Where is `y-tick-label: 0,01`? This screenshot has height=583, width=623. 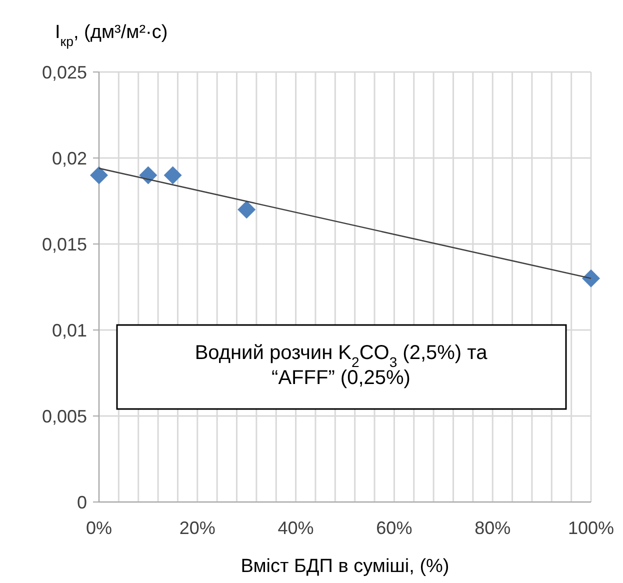 y-tick-label: 0,01 is located at coordinates (69, 330).